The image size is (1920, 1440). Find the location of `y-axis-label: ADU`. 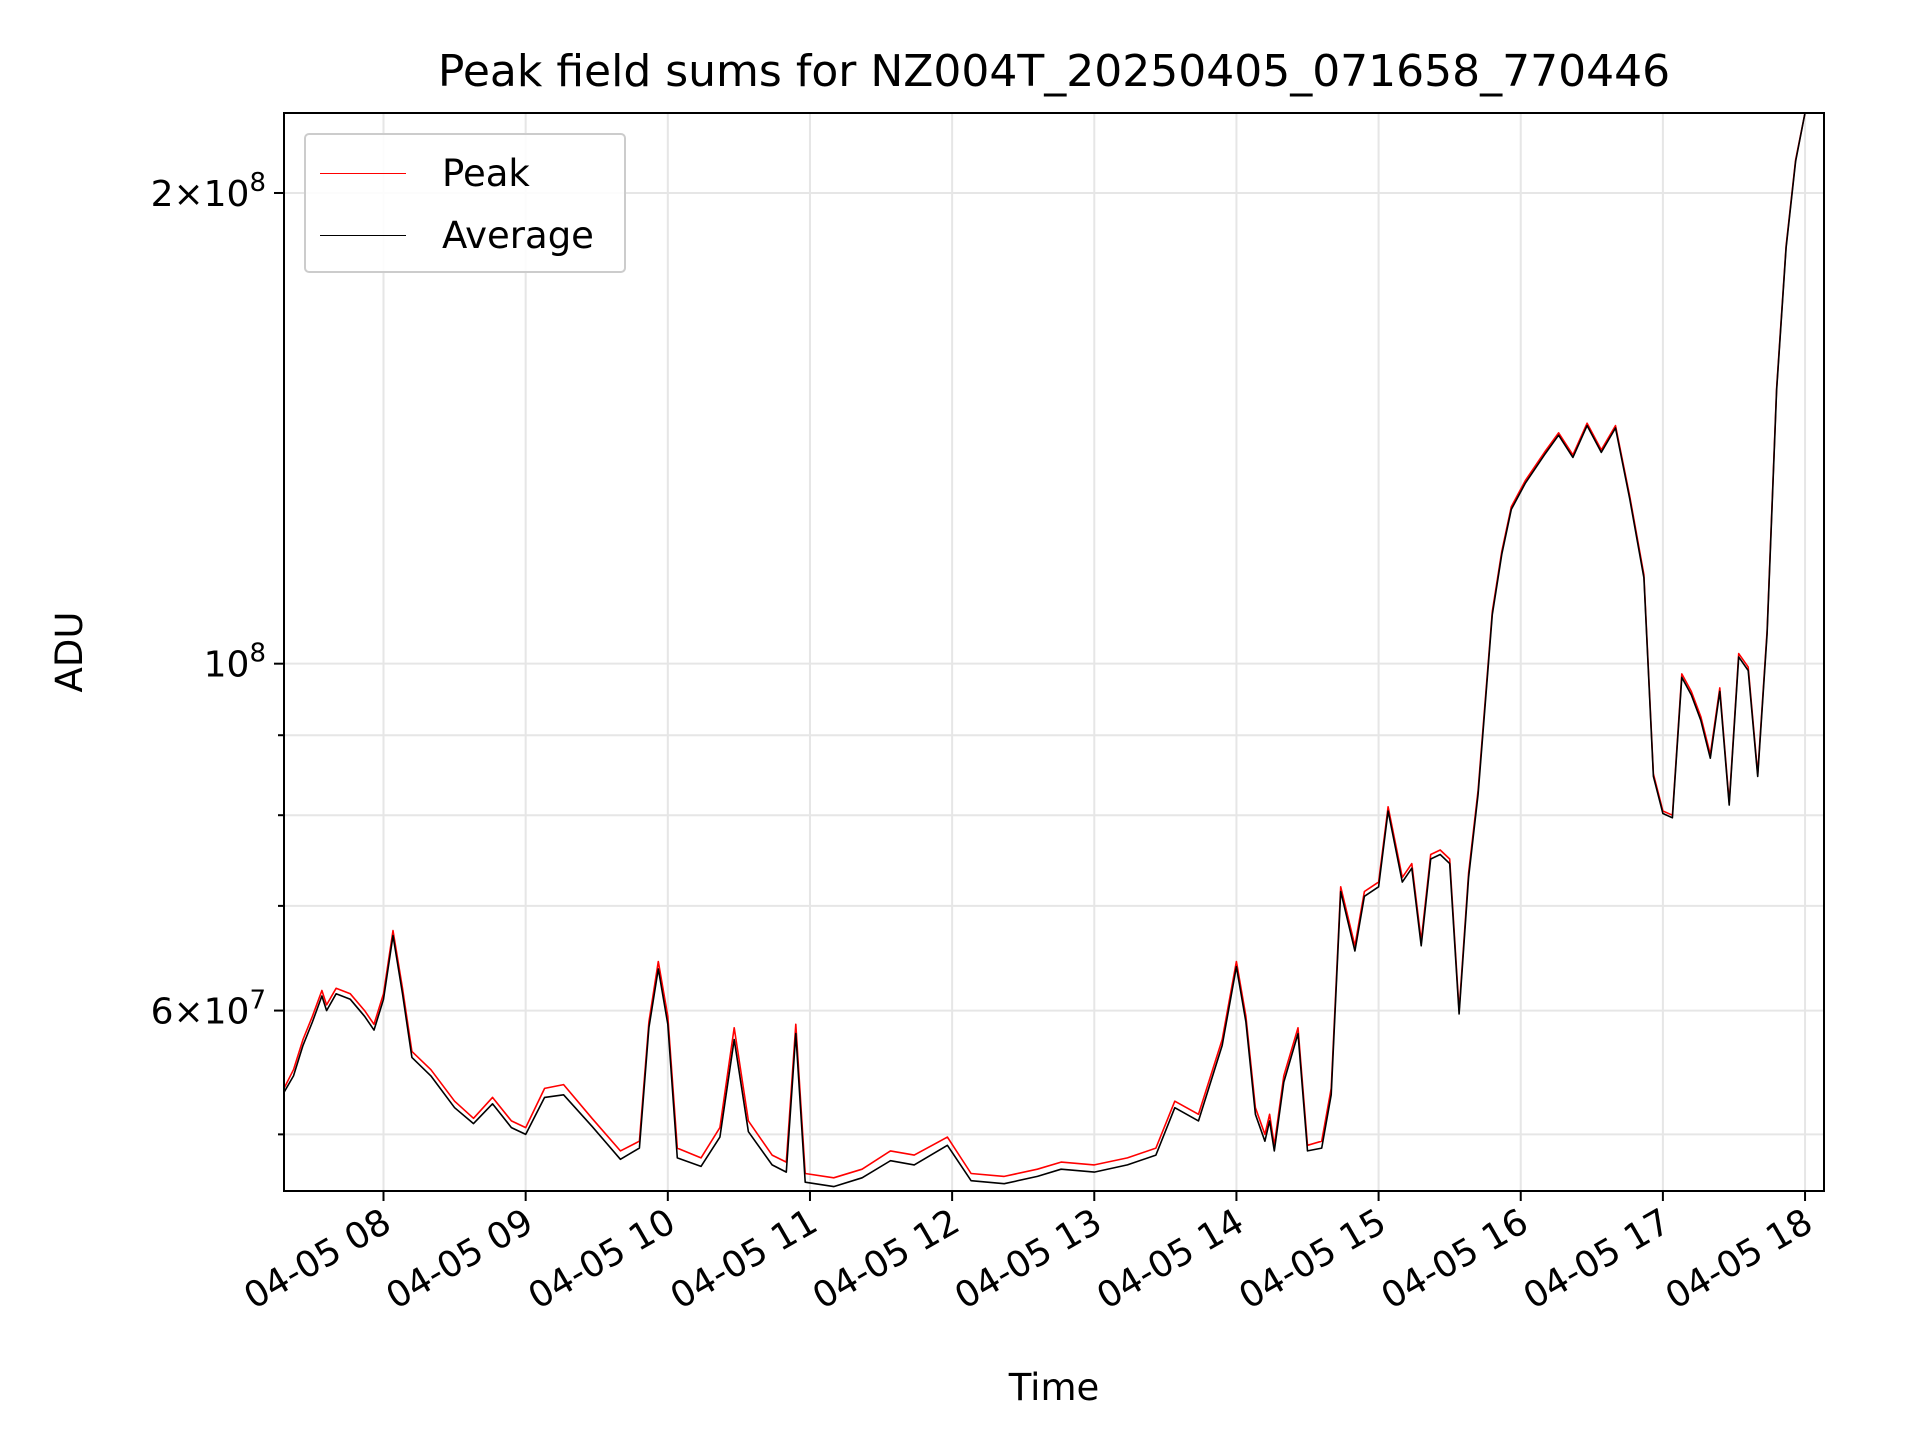

y-axis-label: ADU is located at coordinates (69, 652).